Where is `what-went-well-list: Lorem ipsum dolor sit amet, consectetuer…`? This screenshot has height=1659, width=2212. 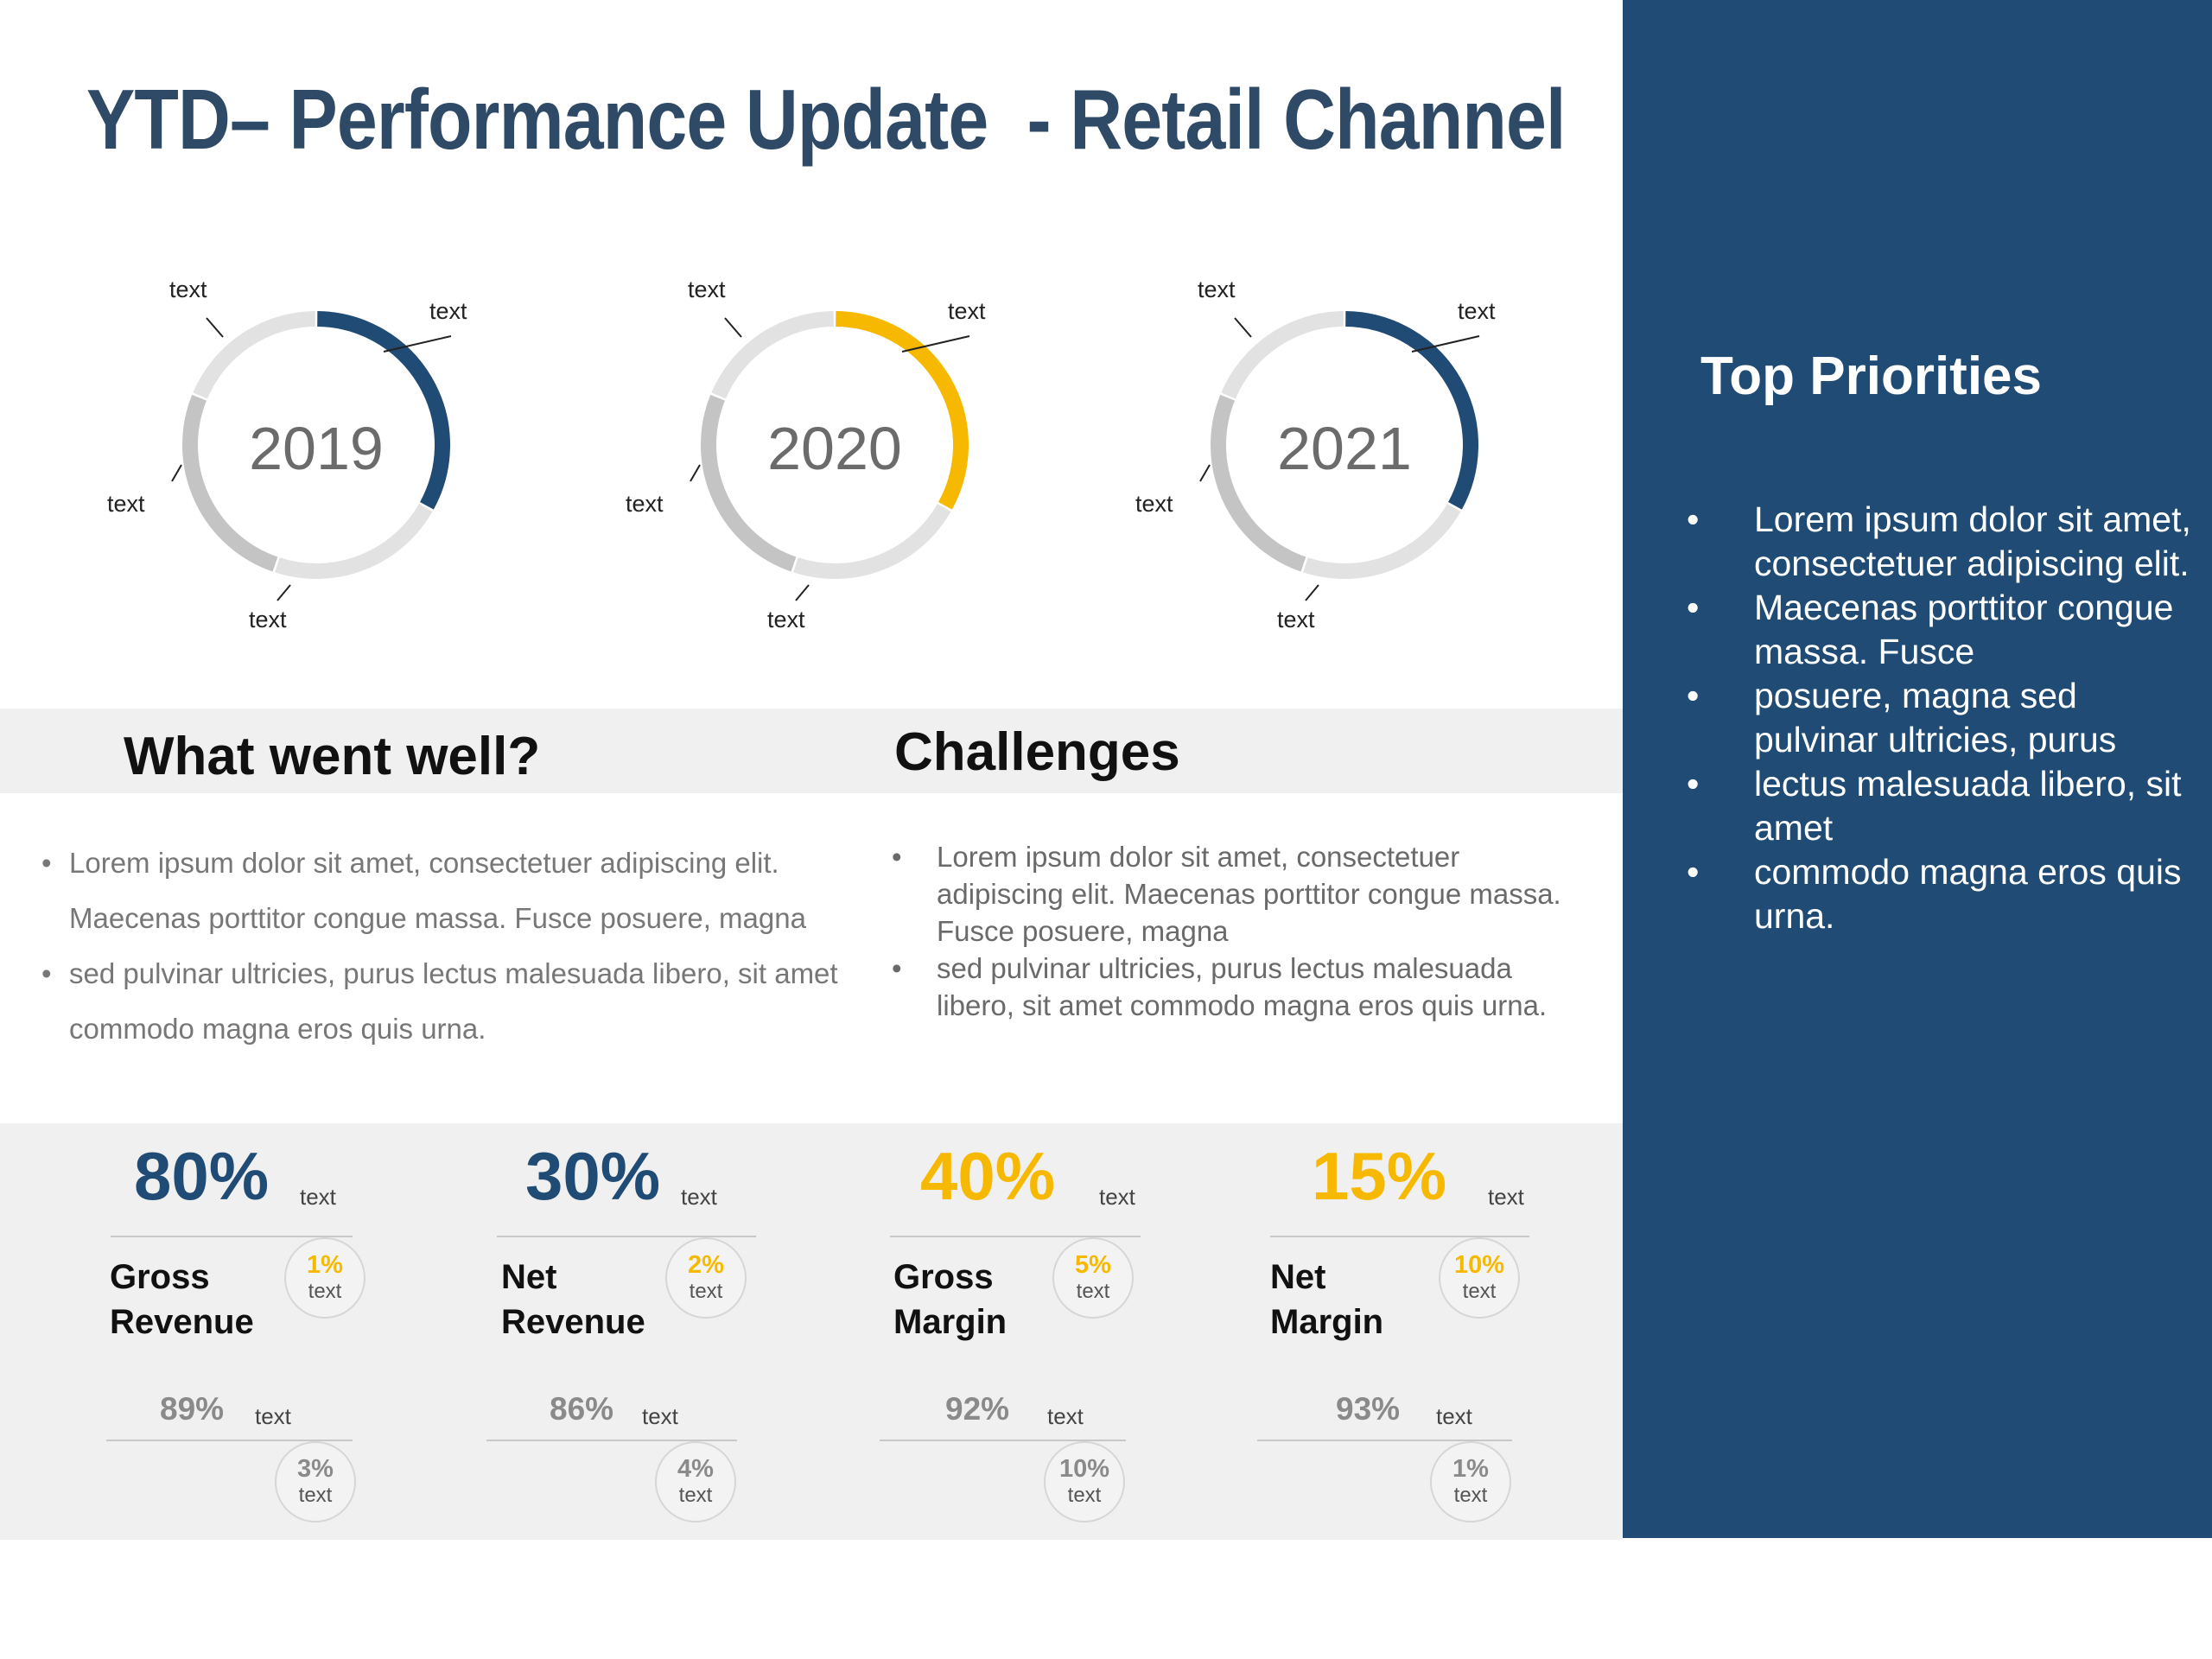 what-went-well-list: Lorem ipsum dolor sit amet, consectetuer… is located at coordinates (456, 946).